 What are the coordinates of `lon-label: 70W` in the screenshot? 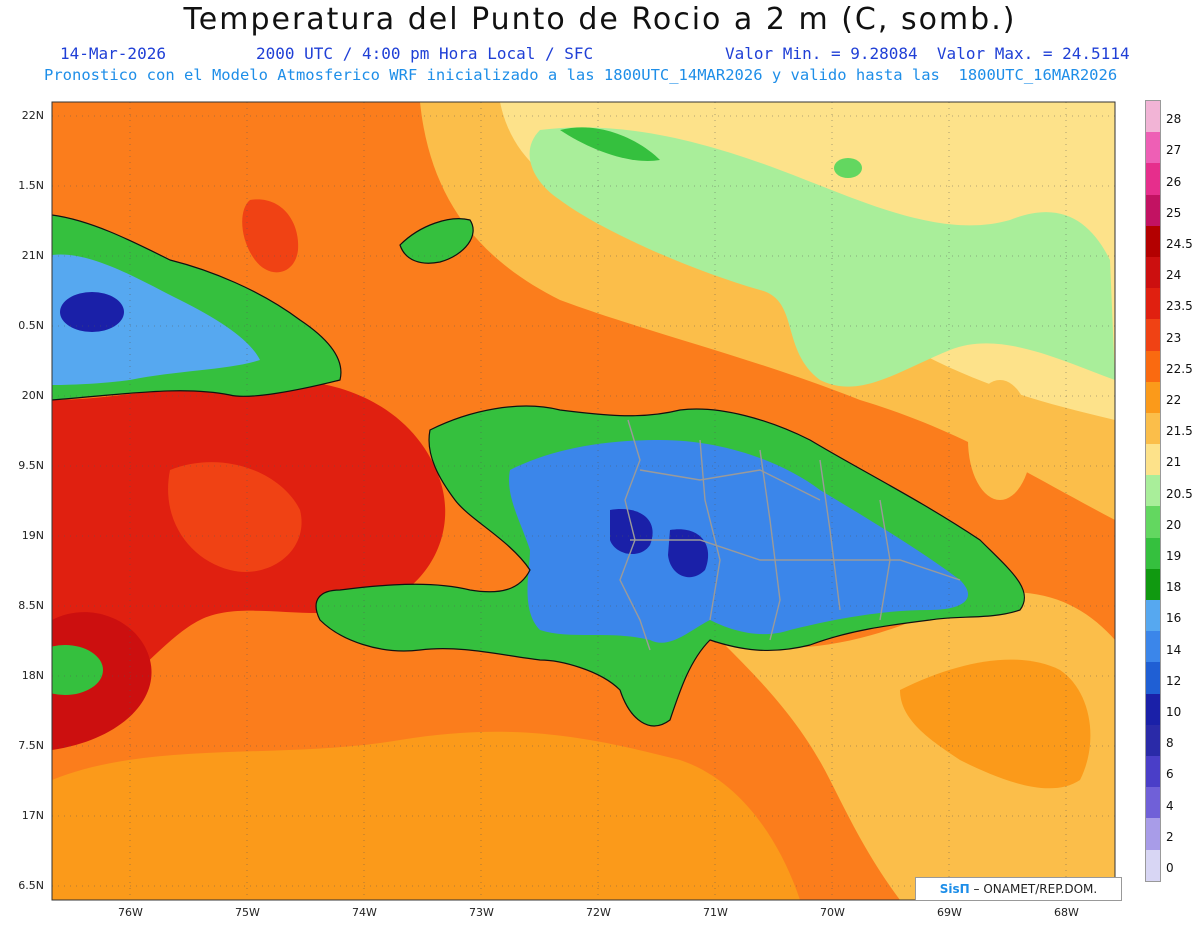 It's located at (832, 912).